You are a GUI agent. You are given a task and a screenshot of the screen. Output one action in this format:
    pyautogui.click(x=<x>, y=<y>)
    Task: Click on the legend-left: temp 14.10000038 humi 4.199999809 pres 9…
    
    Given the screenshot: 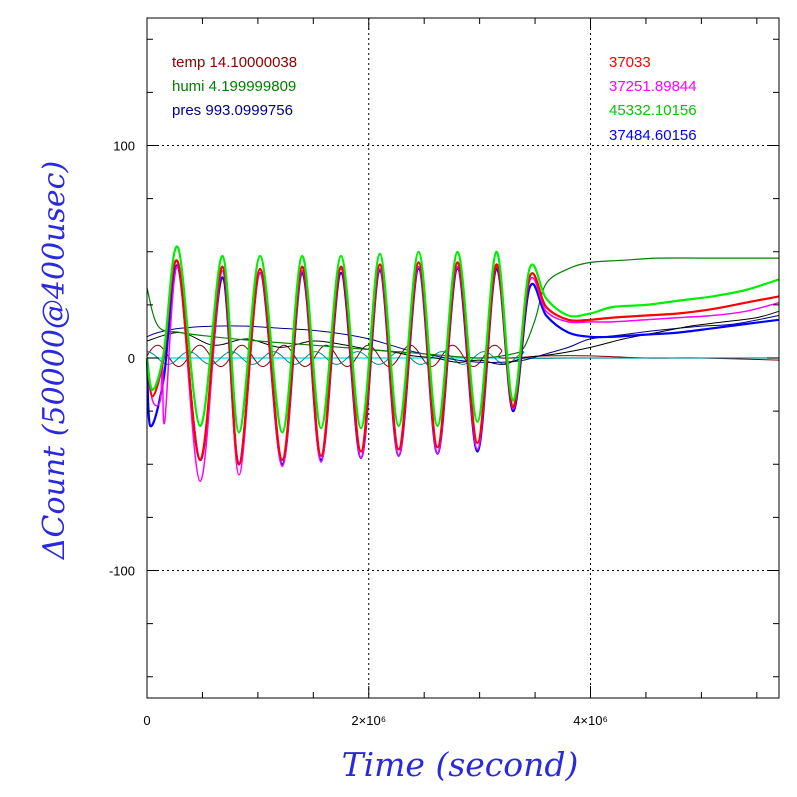 What is the action you would take?
    pyautogui.click(x=234, y=86)
    